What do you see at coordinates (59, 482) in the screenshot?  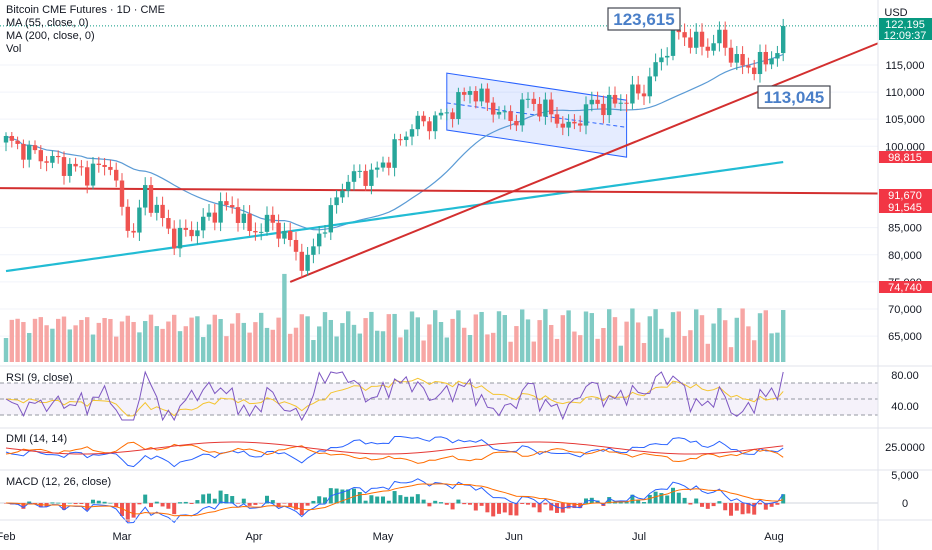 I see `macd-title: MACD (12, 26, close)` at bounding box center [59, 482].